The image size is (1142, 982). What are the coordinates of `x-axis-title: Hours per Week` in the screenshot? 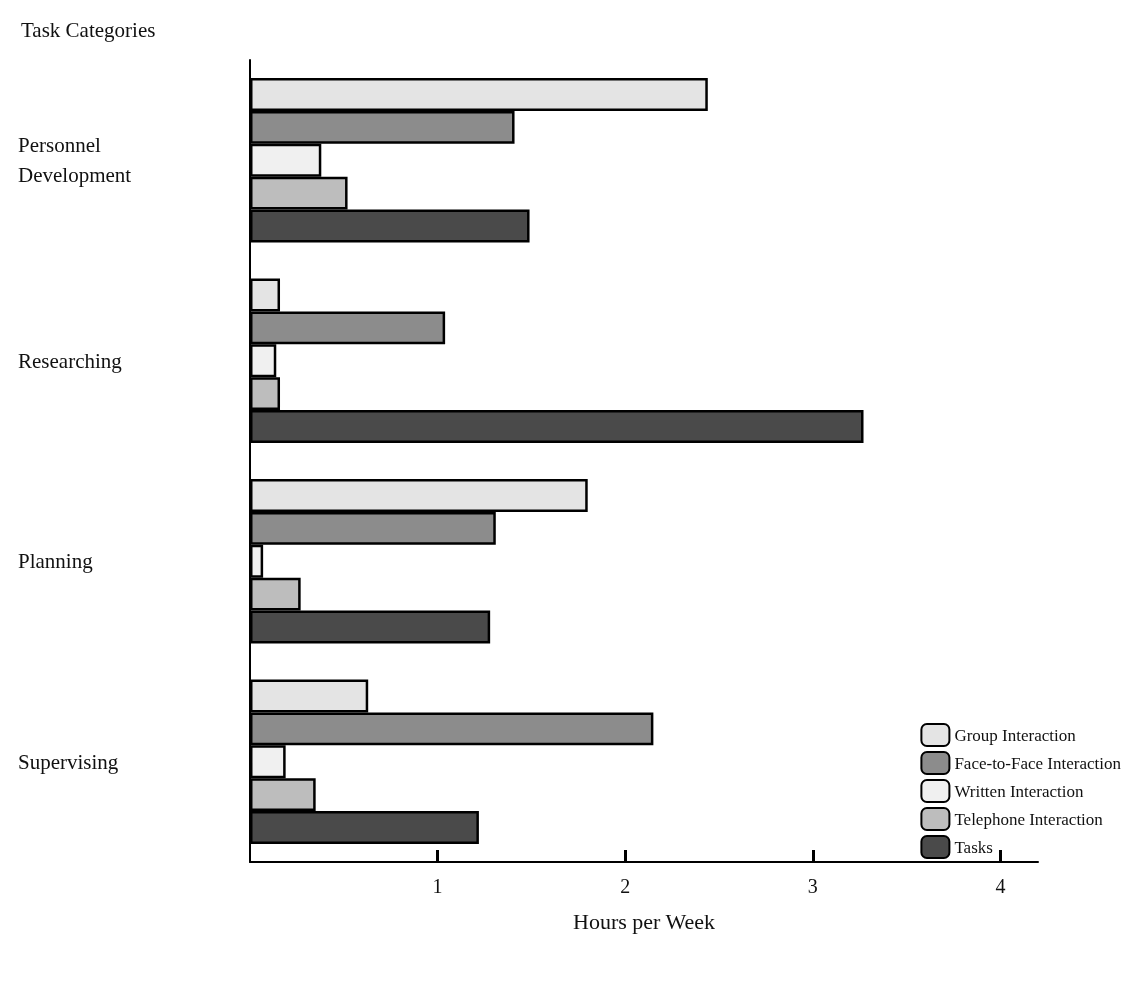 It's located at (644, 921).